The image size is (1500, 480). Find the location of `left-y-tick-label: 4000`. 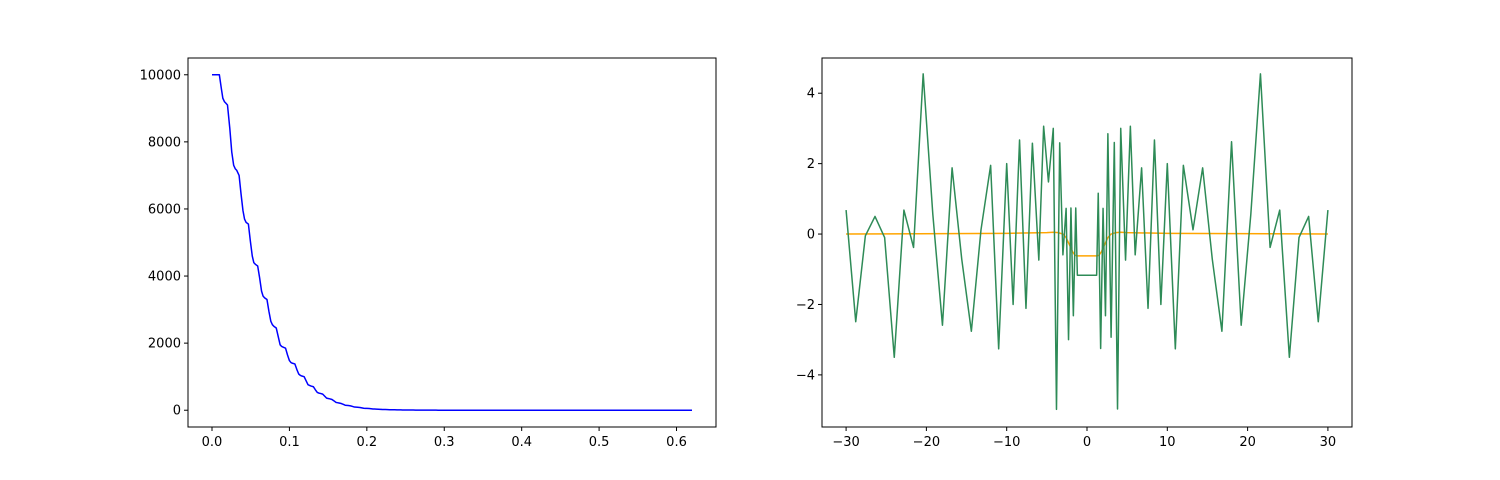

left-y-tick-label: 4000 is located at coordinates (164, 277).